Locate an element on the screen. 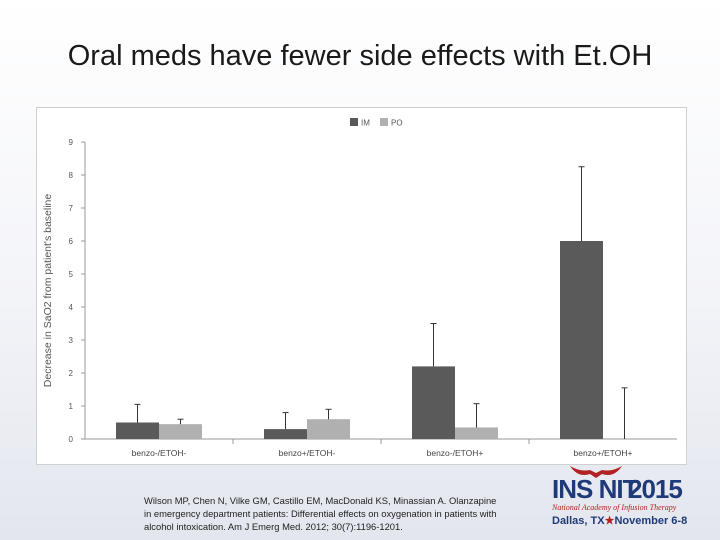 This screenshot has width=720, height=540. logo-org: National Academy of Infusion Therapy is located at coordinates (614, 507).